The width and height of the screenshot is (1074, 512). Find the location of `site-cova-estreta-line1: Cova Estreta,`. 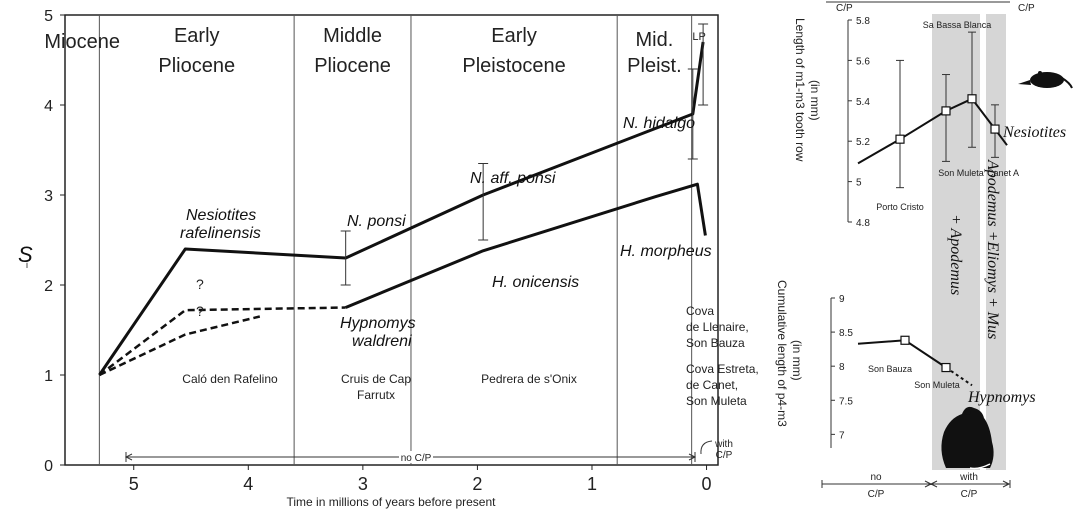

site-cova-estreta-line1: Cova Estreta, is located at coordinates (722, 369).